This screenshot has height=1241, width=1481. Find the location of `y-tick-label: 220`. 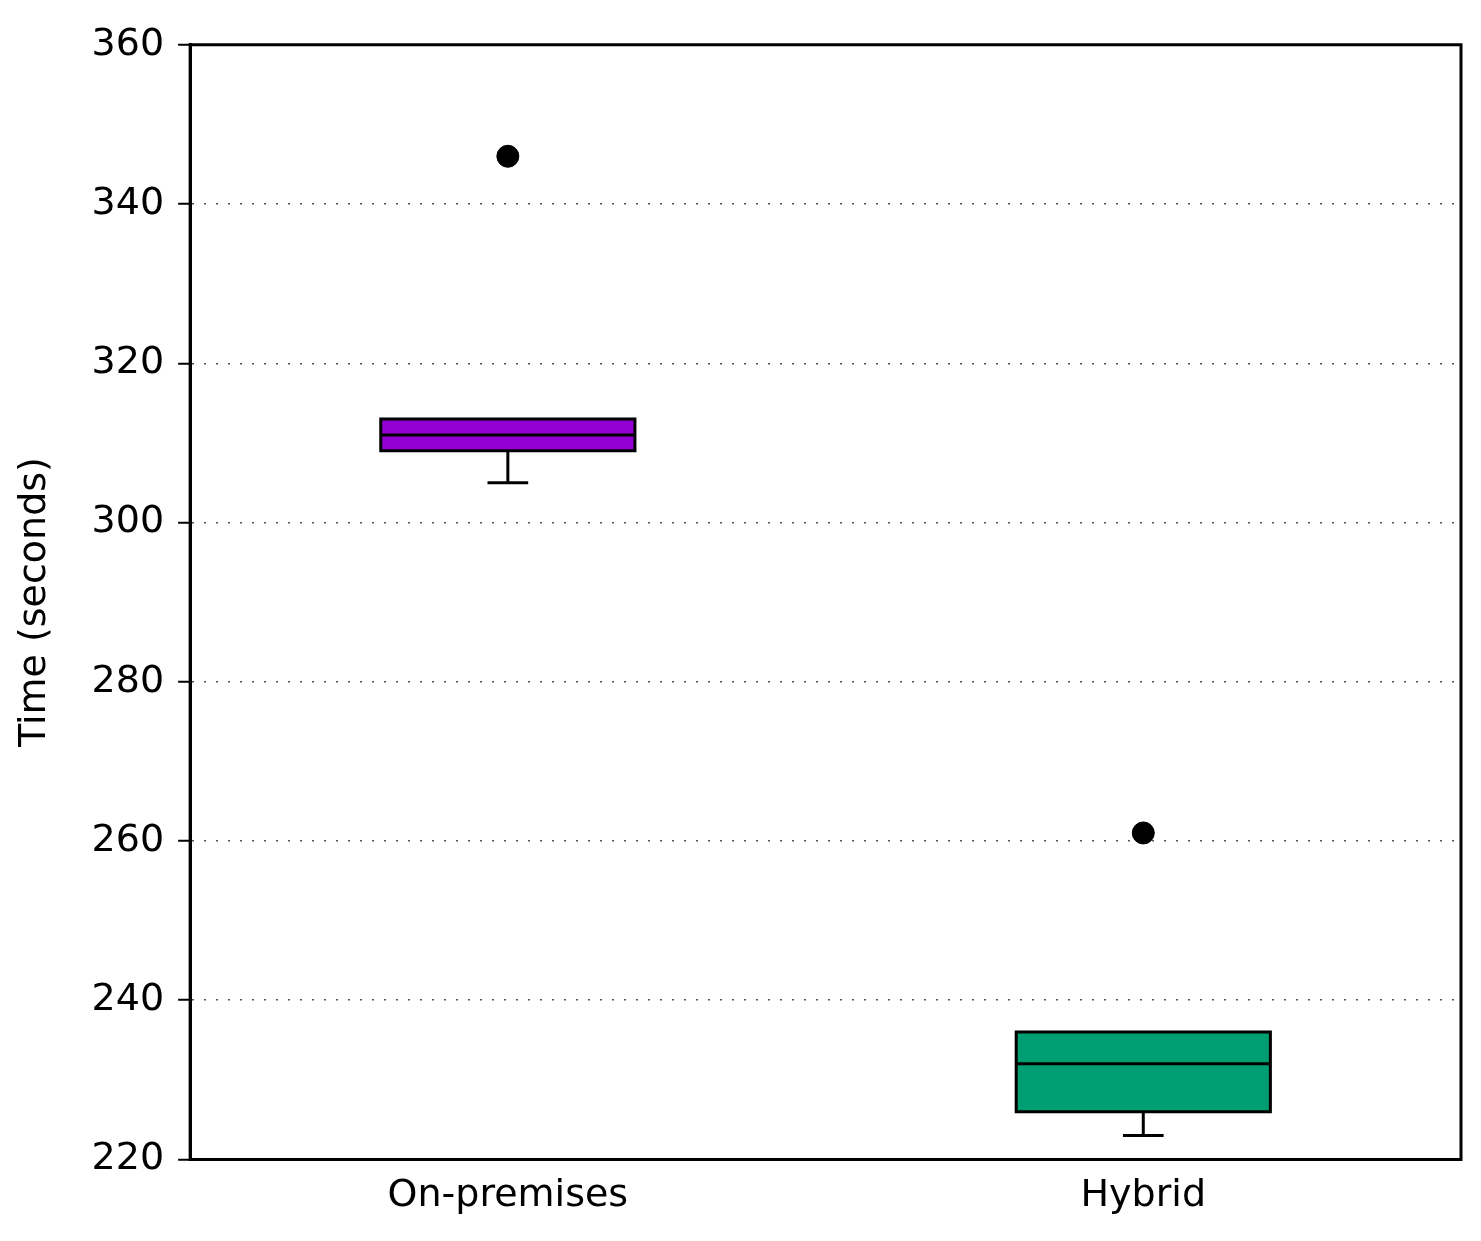

y-tick-label: 220 is located at coordinates (128, 1156).